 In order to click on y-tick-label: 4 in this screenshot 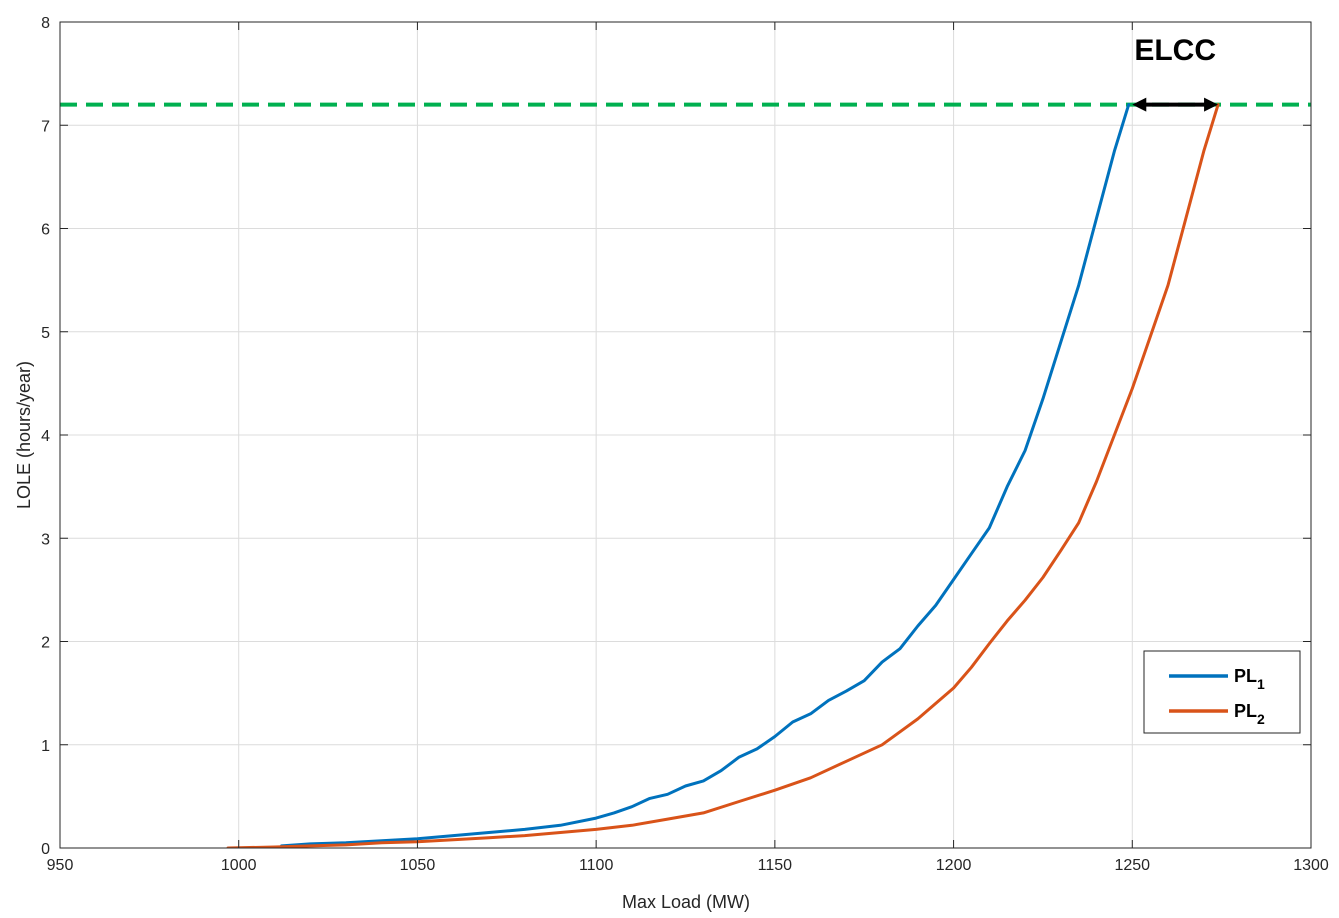, I will do `click(45, 436)`.